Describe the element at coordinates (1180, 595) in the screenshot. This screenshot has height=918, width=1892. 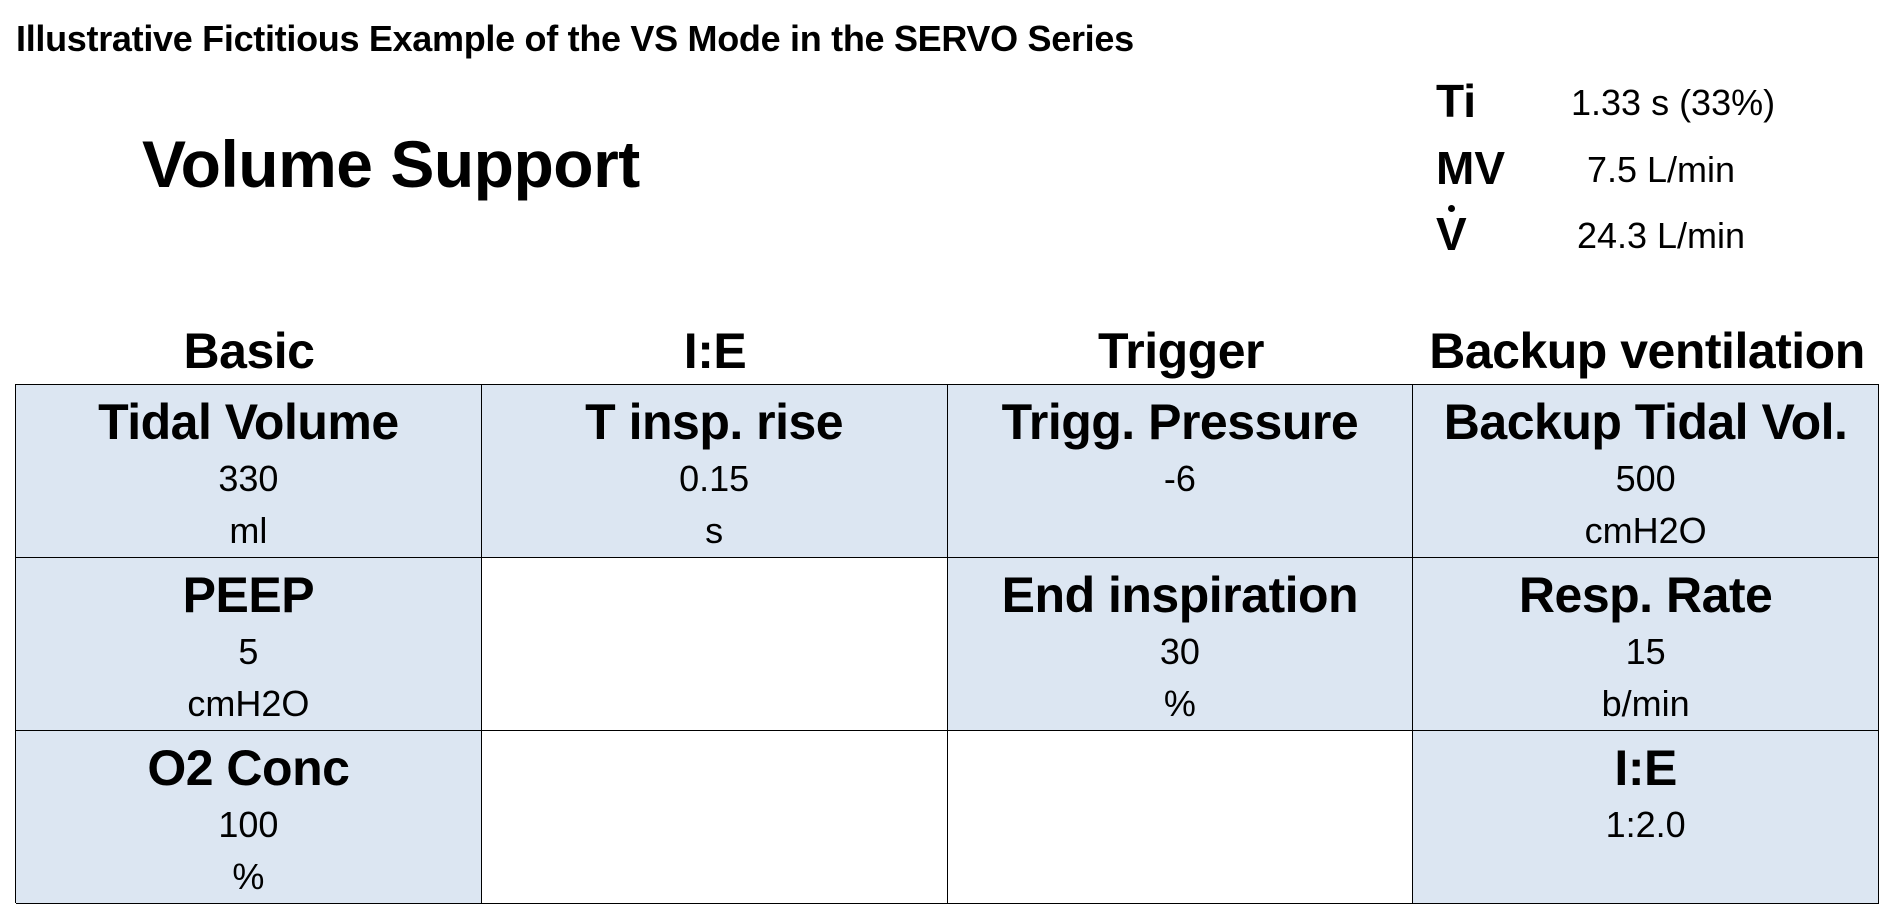
I see `setting-label: End inspiration` at that location.